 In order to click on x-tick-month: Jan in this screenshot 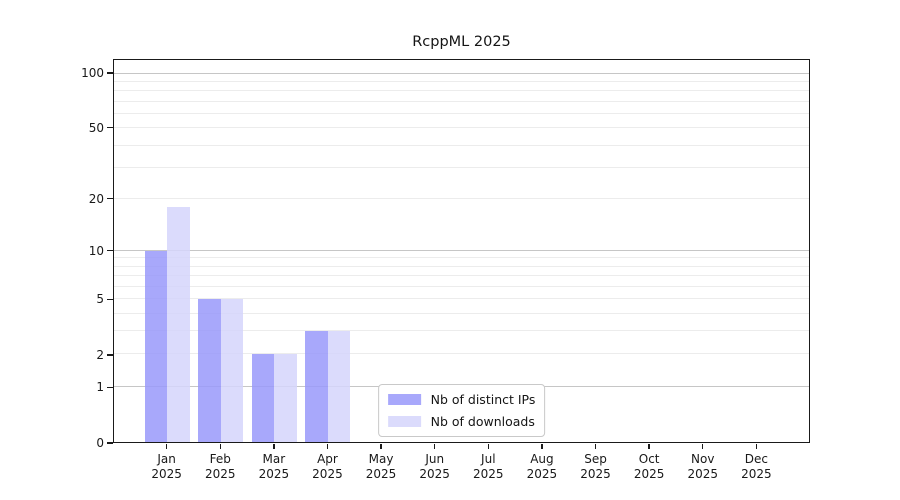, I will do `click(166, 459)`.